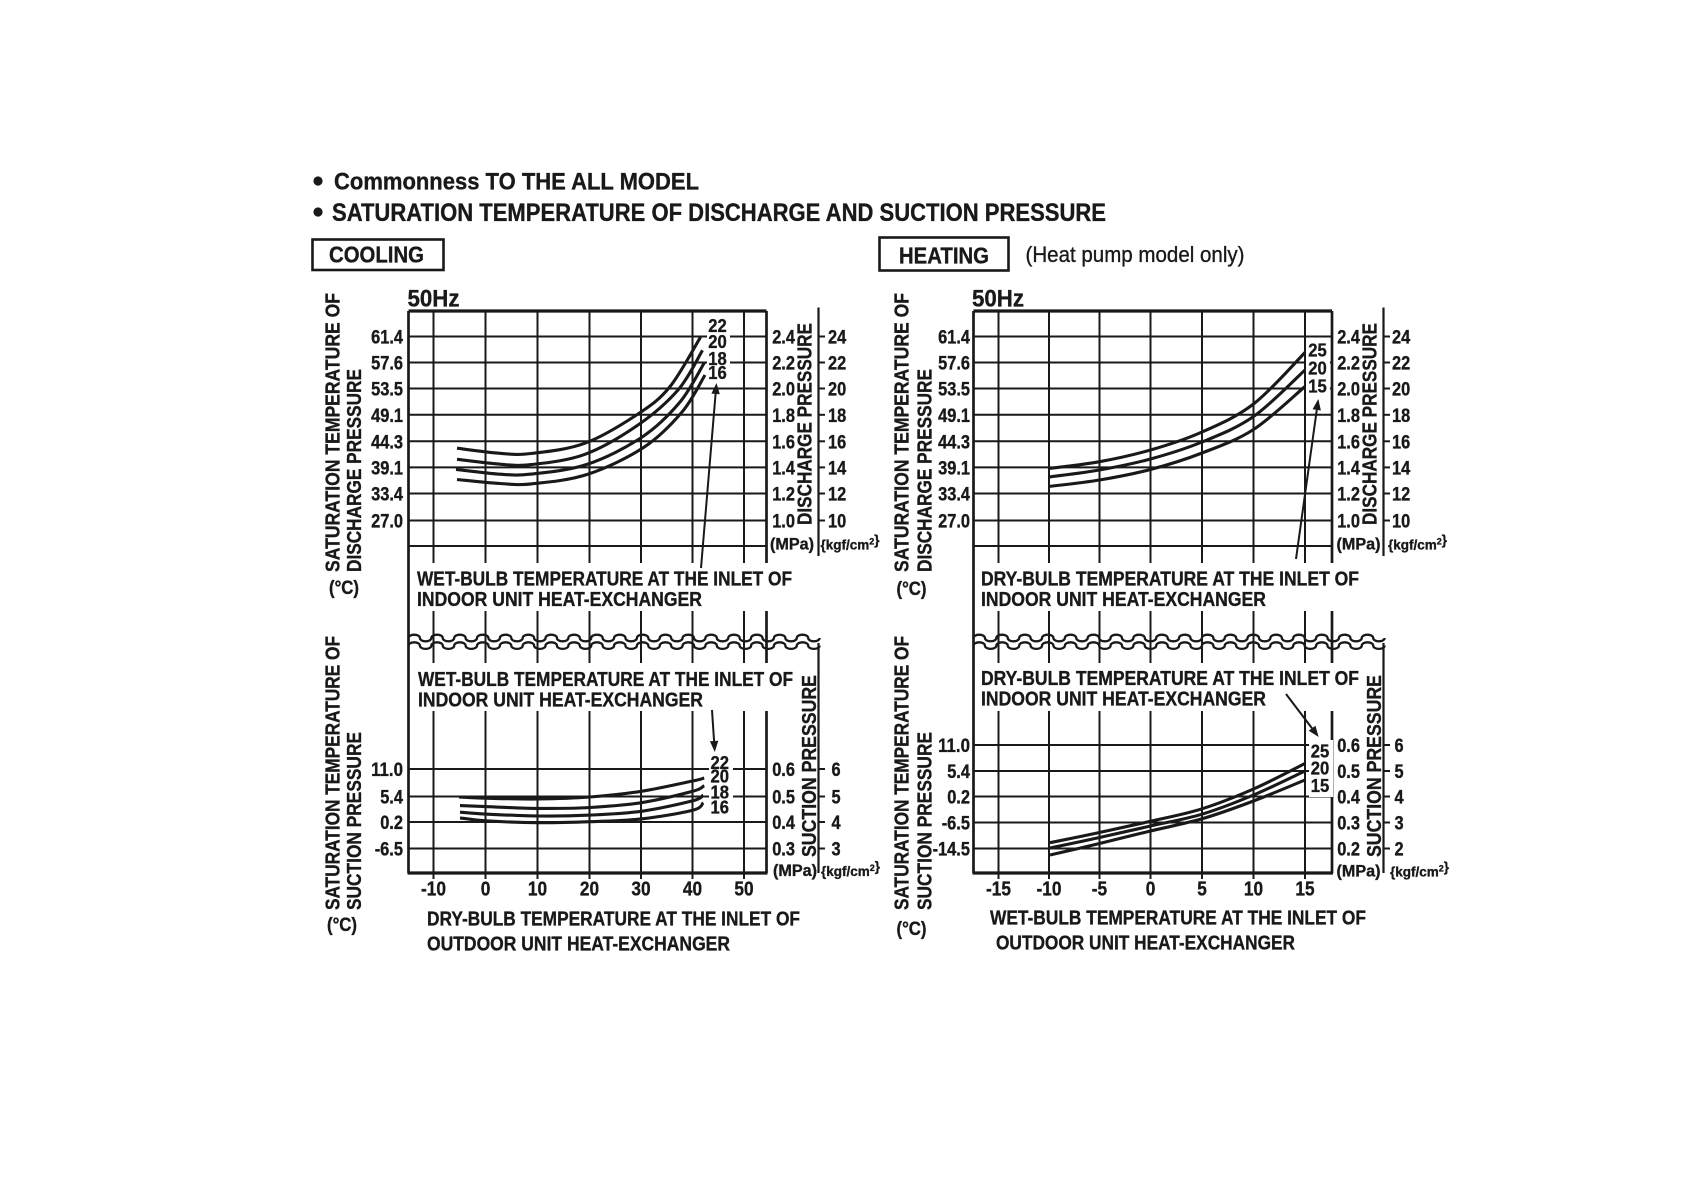 This screenshot has height=1195, width=1684. I want to click on svg-text: 50, so click(743, 890).